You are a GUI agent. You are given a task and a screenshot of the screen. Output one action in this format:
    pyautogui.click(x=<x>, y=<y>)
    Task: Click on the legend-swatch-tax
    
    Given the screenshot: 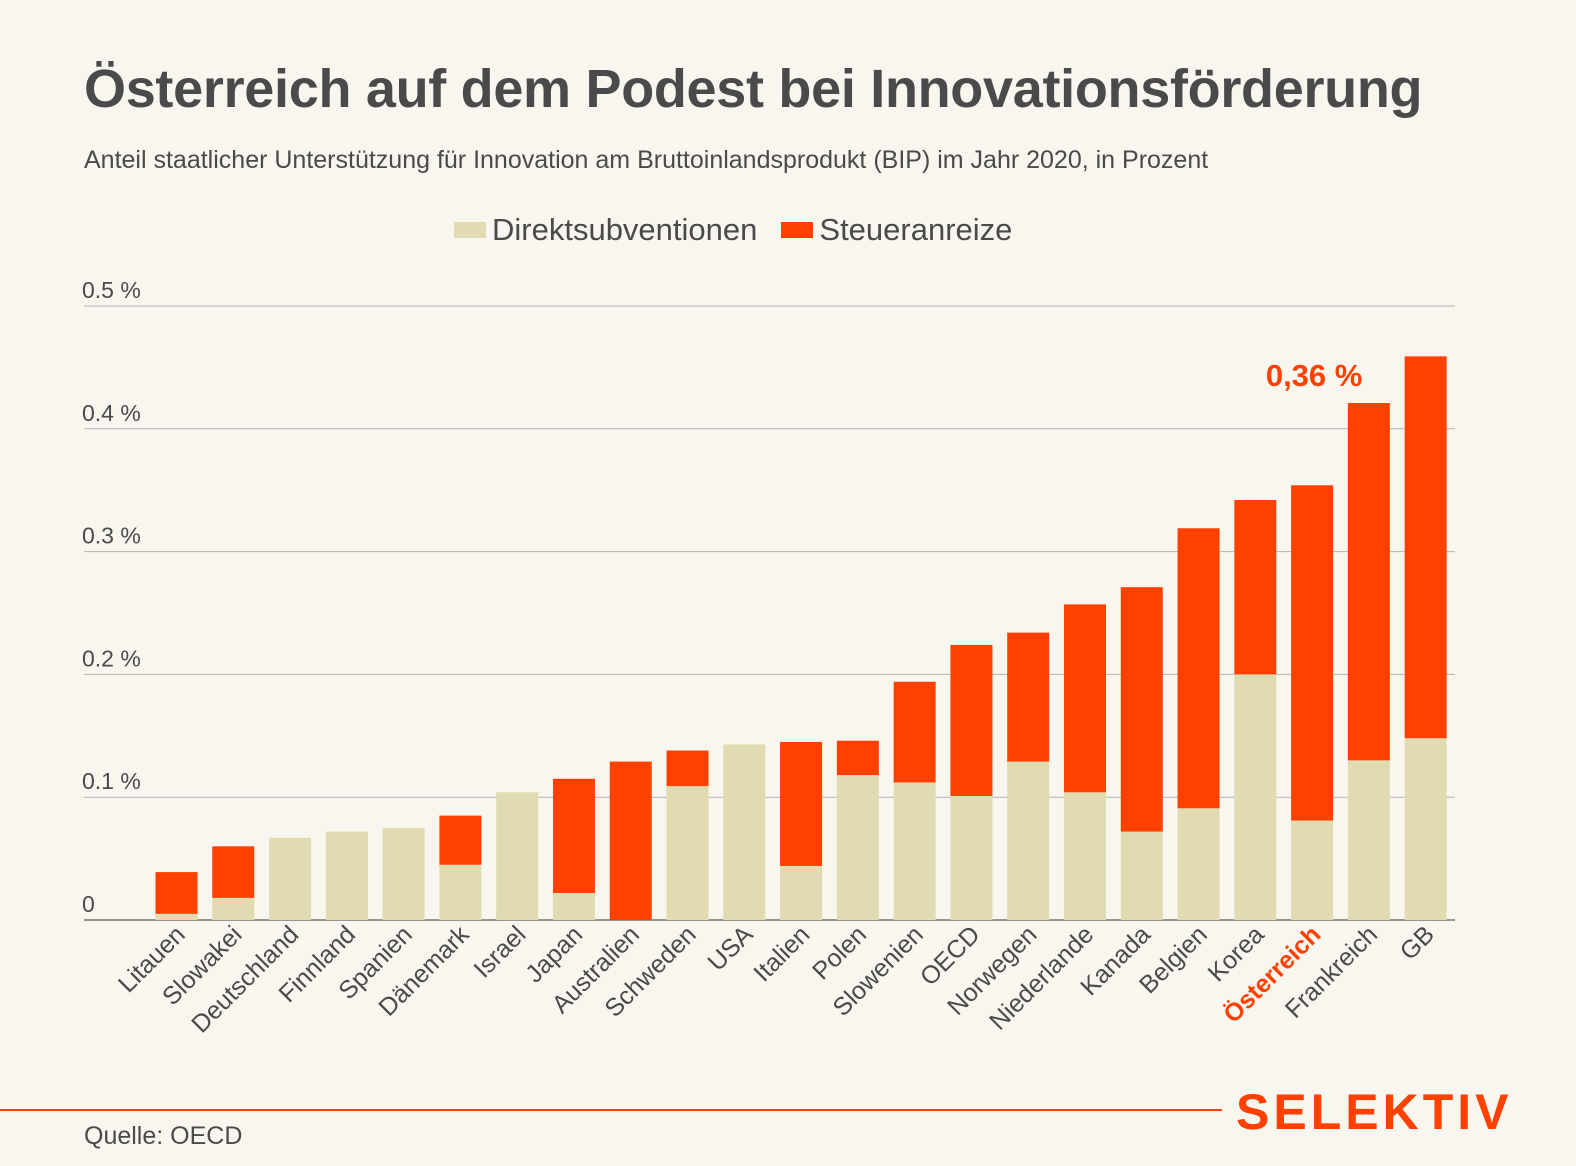 What is the action you would take?
    pyautogui.click(x=797, y=230)
    